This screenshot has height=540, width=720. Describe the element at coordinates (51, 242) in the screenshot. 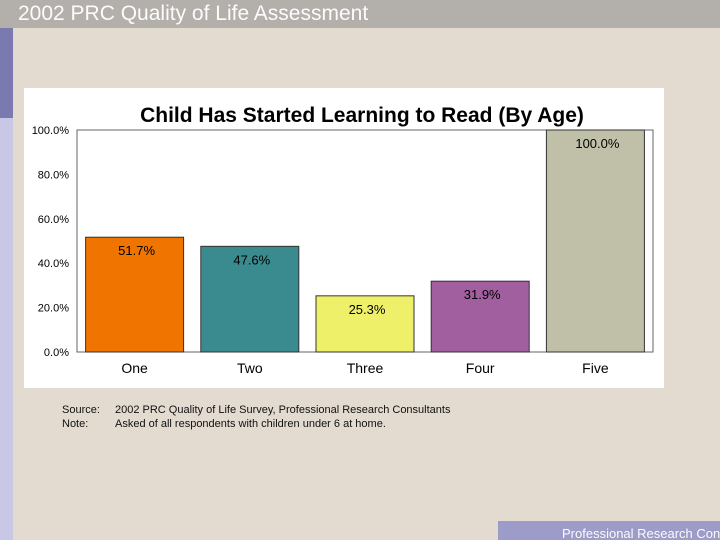

I see `y-axis-ticks: 0.0% 20.0% 40.0% 60.0% 80.0% 100.0%` at that location.